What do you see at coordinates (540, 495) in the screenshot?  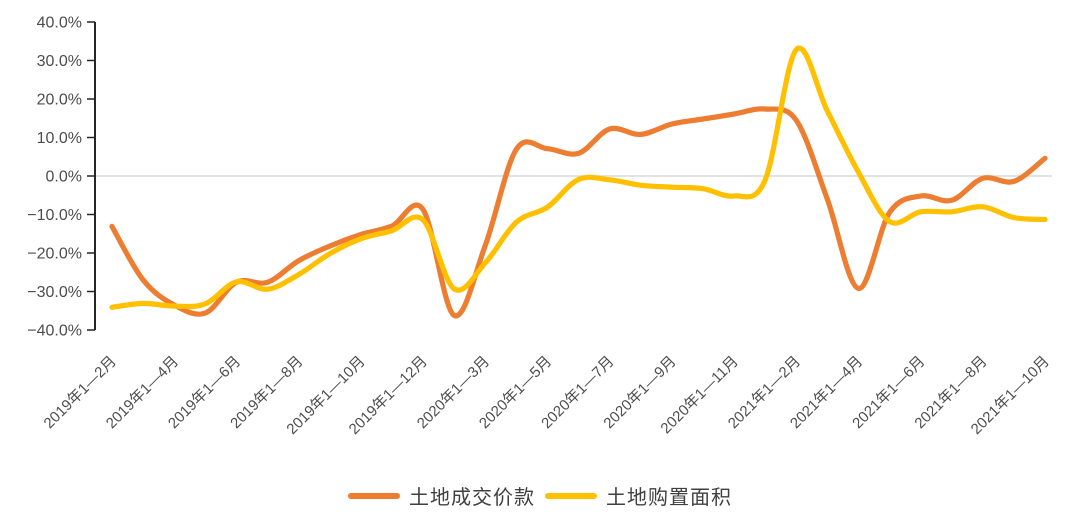 I see `legend: 土地成交价款 土地购置面积` at bounding box center [540, 495].